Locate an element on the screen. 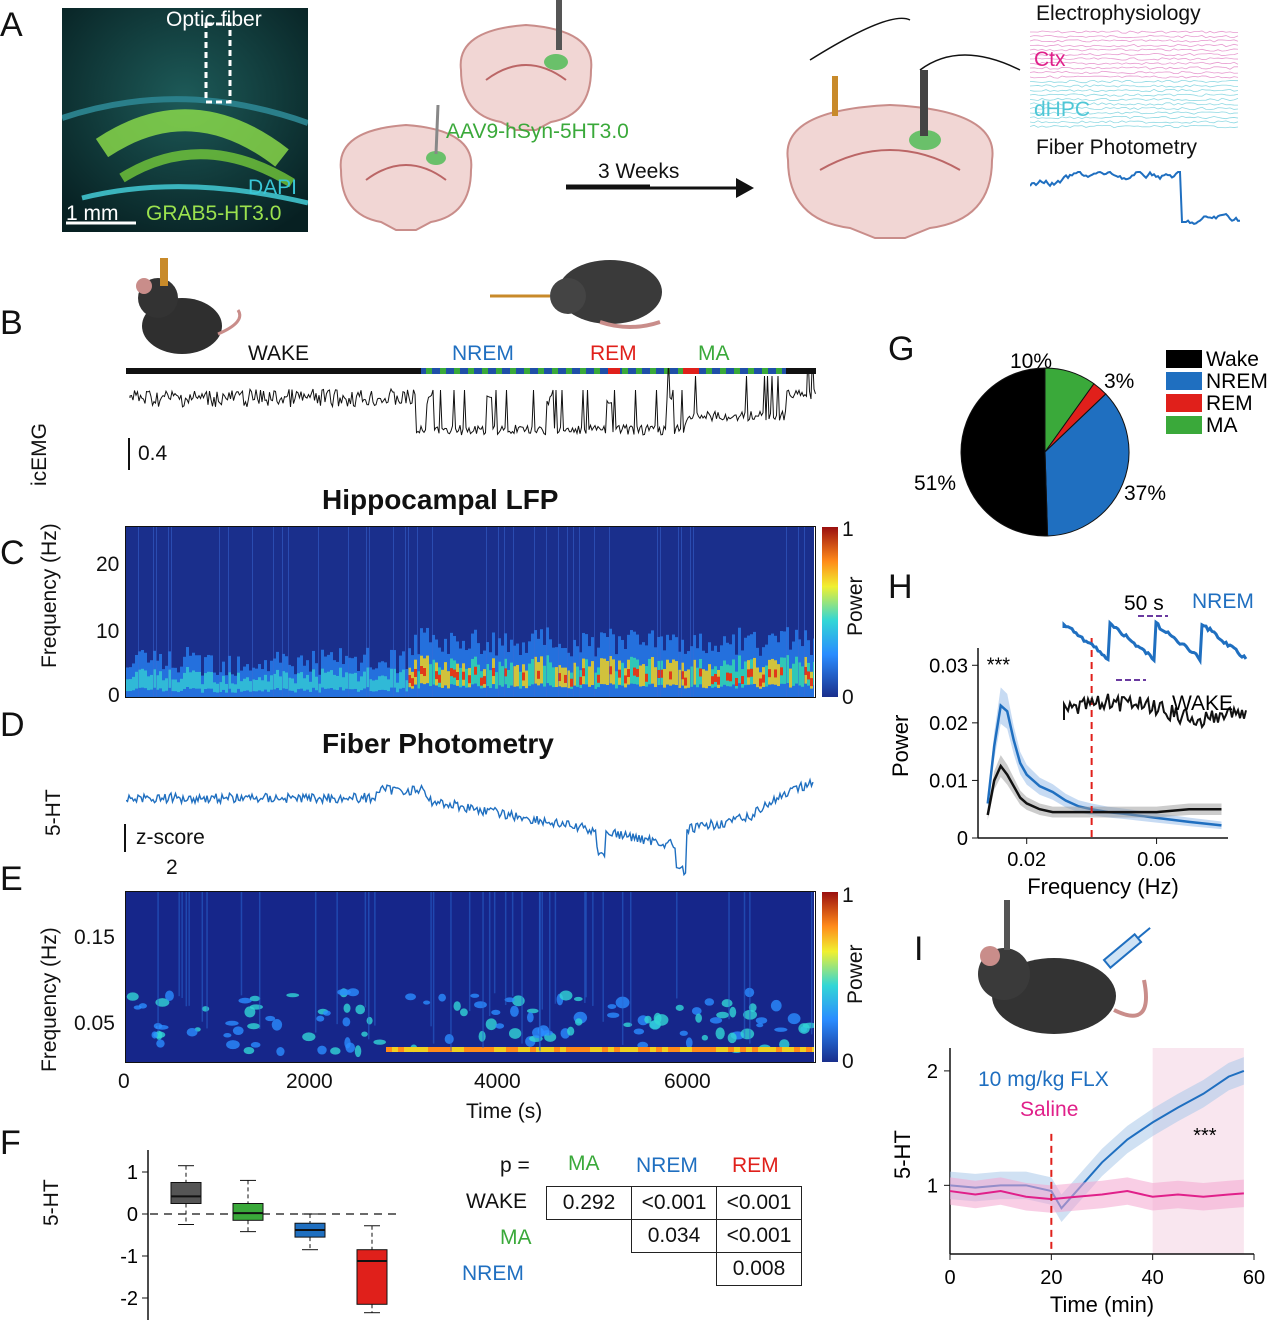  ephys-title: Electrophysiology is located at coordinates (1118, 13).